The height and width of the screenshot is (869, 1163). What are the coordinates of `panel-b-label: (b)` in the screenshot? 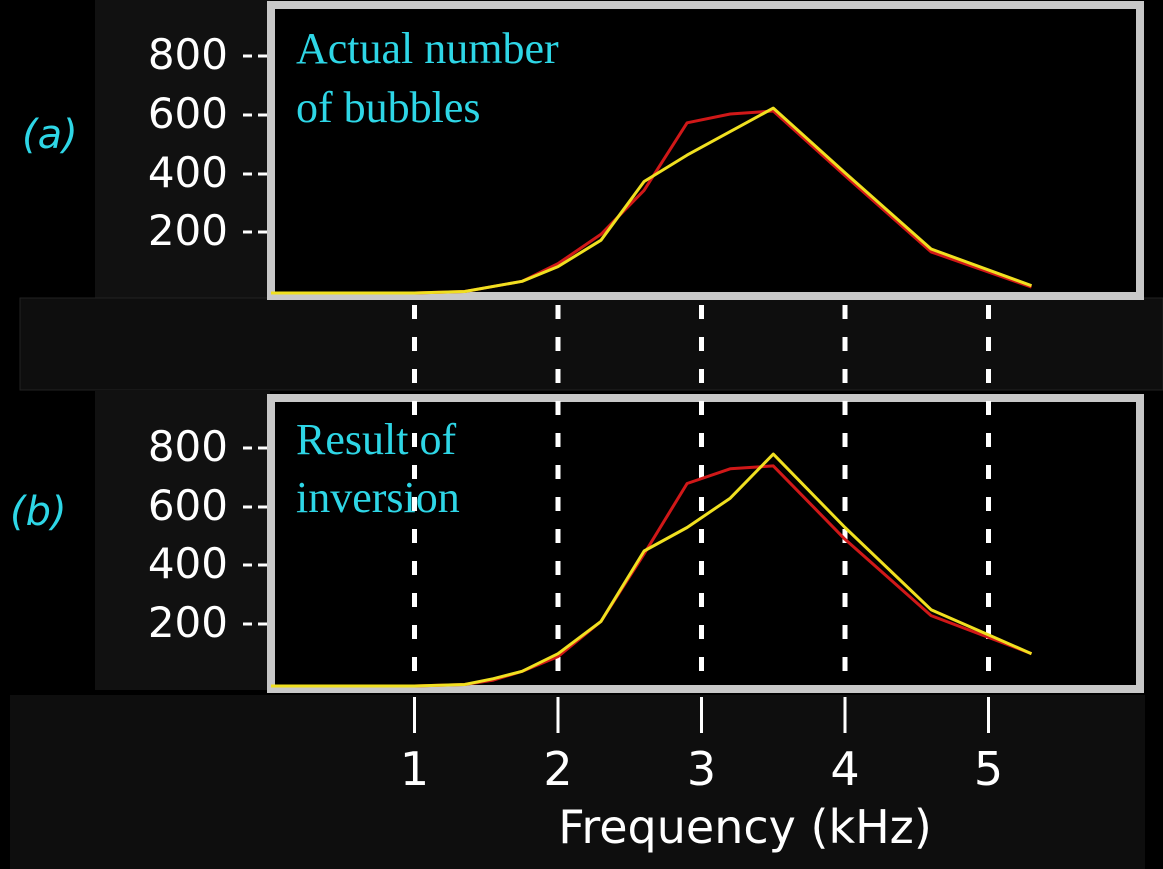 It's located at (38, 512).